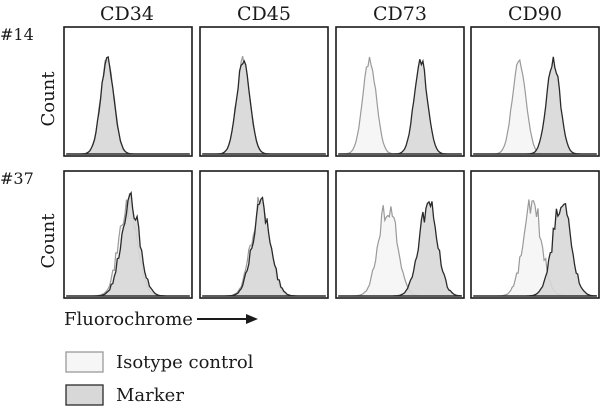  I want to click on panel-frame-14-cd45, so click(264, 91).